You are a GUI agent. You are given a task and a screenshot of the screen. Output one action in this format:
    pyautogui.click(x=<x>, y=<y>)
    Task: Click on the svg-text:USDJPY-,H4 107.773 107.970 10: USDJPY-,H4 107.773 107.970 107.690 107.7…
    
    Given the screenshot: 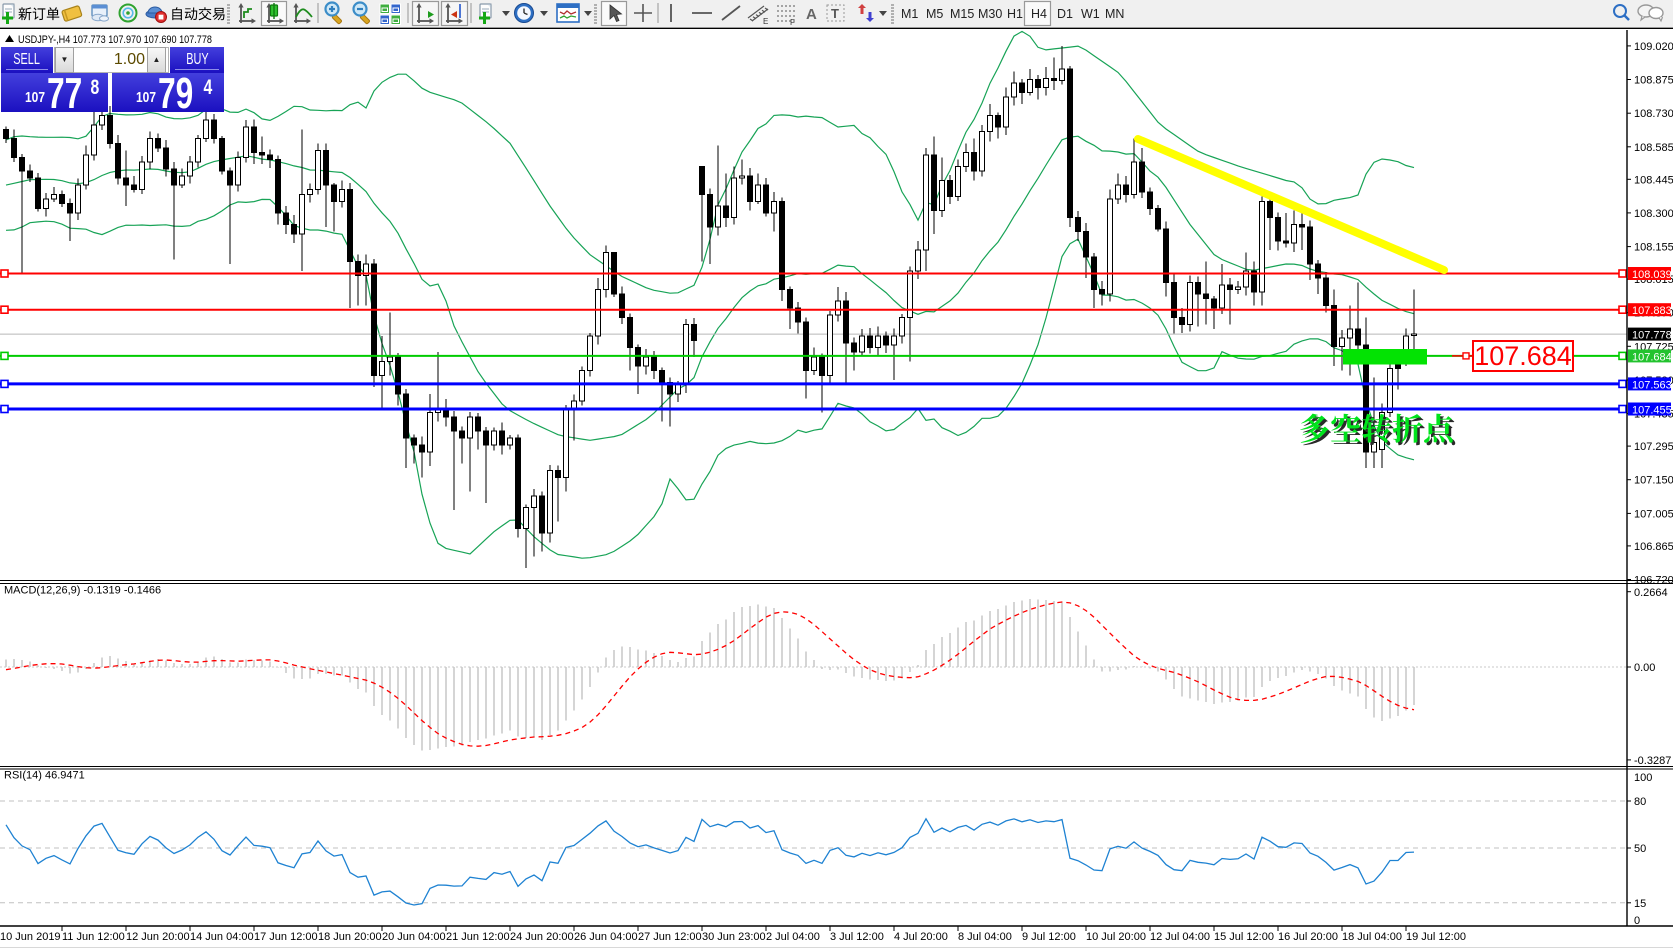 What is the action you would take?
    pyautogui.click(x=115, y=40)
    